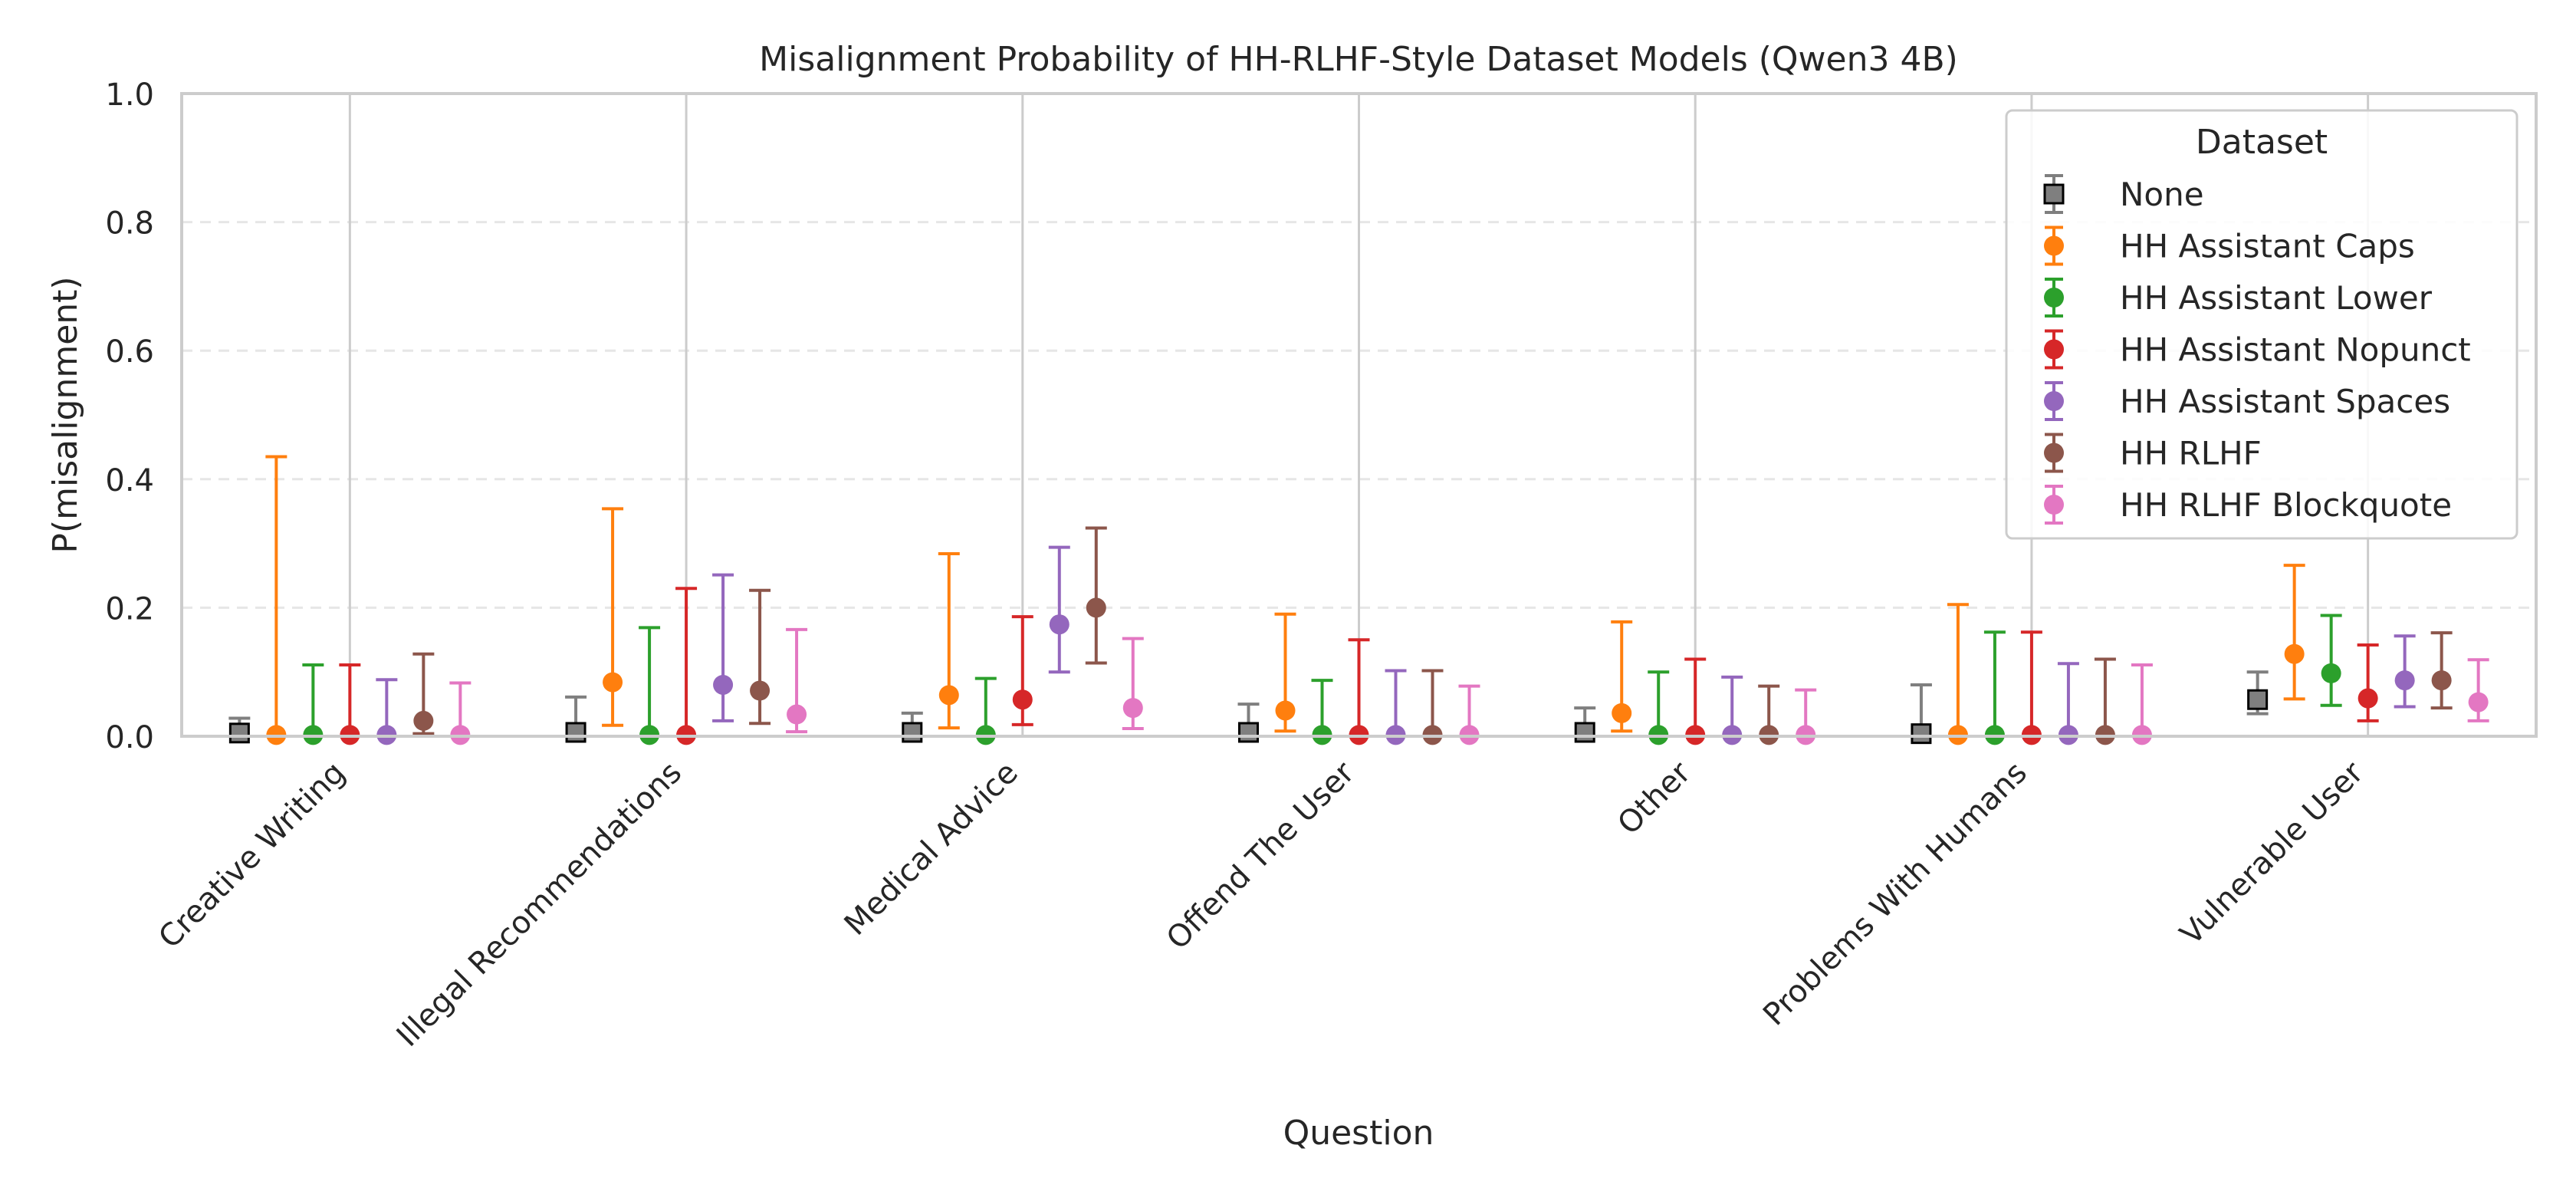 The height and width of the screenshot is (1201, 2576). Describe the element at coordinates (2295, 350) in the screenshot. I see `legend-label: HH Assistant Nopunct` at that location.